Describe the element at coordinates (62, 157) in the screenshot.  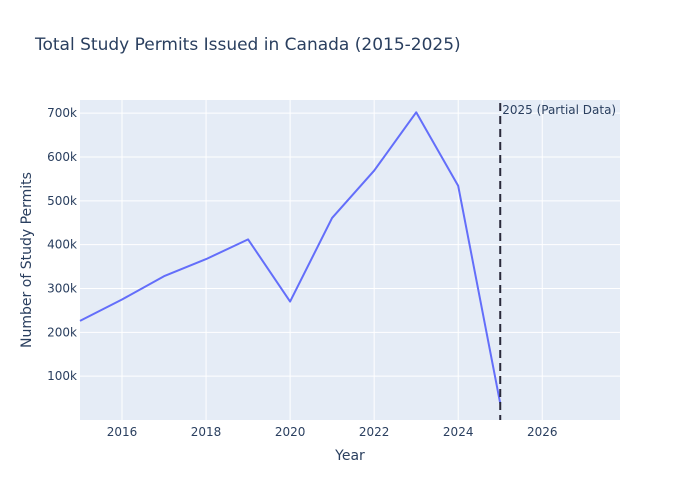
I see `y-tick-label: 600k` at that location.